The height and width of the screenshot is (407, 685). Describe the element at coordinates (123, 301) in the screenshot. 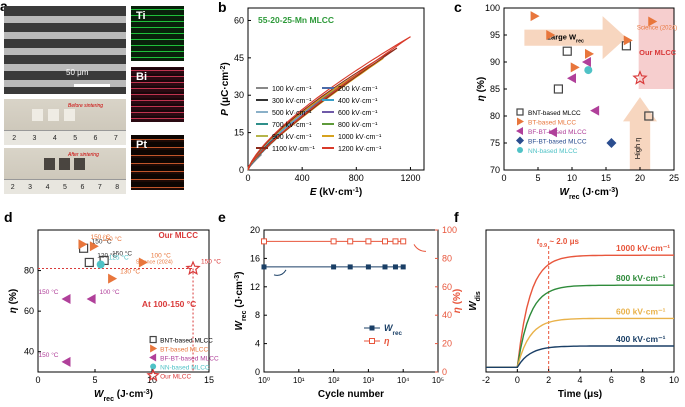

I see `chart-d-frame` at that location.